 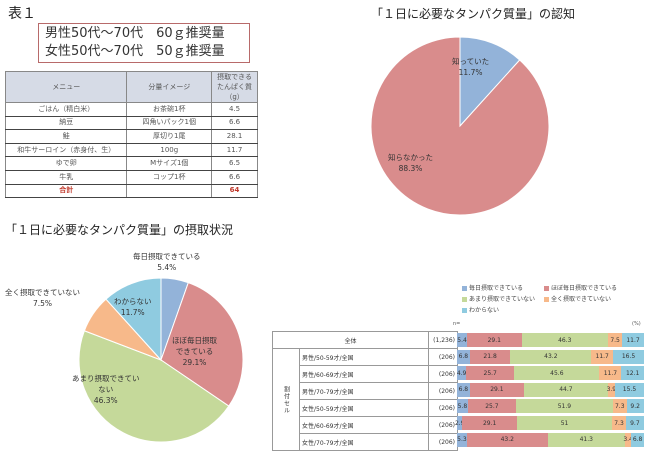 What do you see at coordinates (484, 310) in the screenshot?
I see `legend-label: わからない` at bounding box center [484, 310].